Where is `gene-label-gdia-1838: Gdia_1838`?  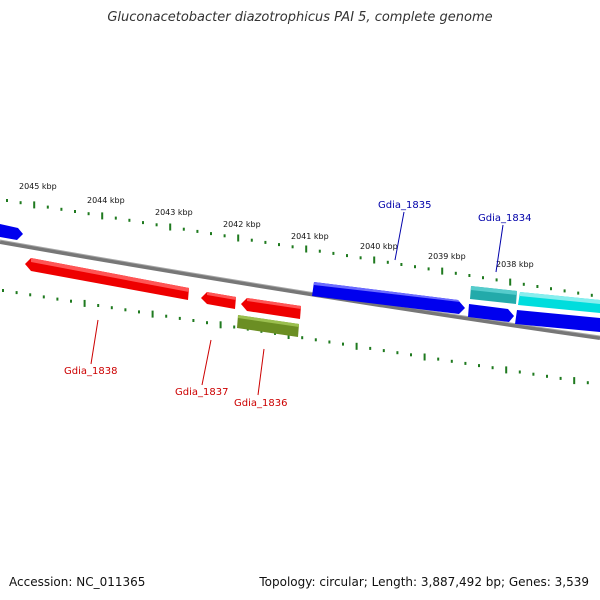 gene-label-gdia-1838: Gdia_1838 is located at coordinates (90, 371).